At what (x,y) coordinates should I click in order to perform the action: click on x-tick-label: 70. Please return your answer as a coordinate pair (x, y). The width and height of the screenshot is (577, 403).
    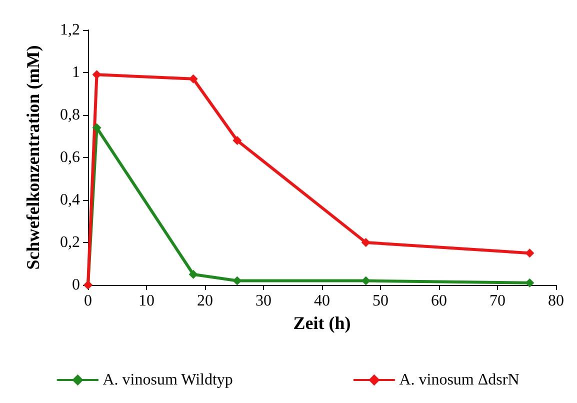
    Looking at the image, I should click on (498, 301).